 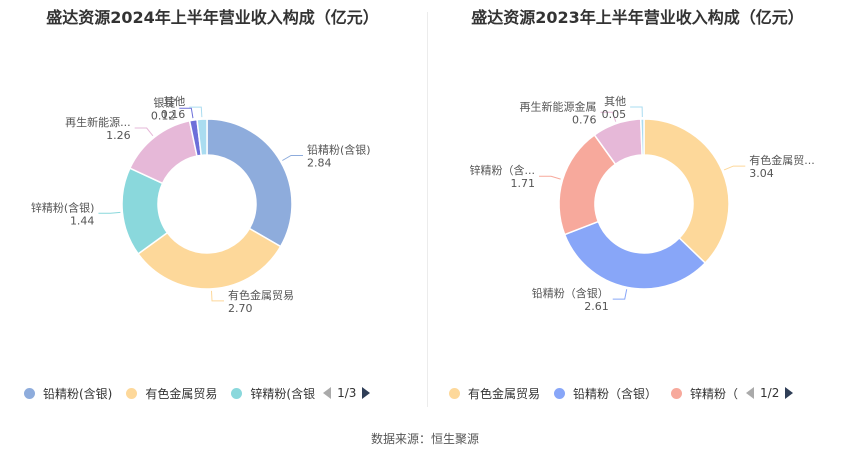 I want to click on legend-item: 锌精粉（, so click(x=704, y=393).